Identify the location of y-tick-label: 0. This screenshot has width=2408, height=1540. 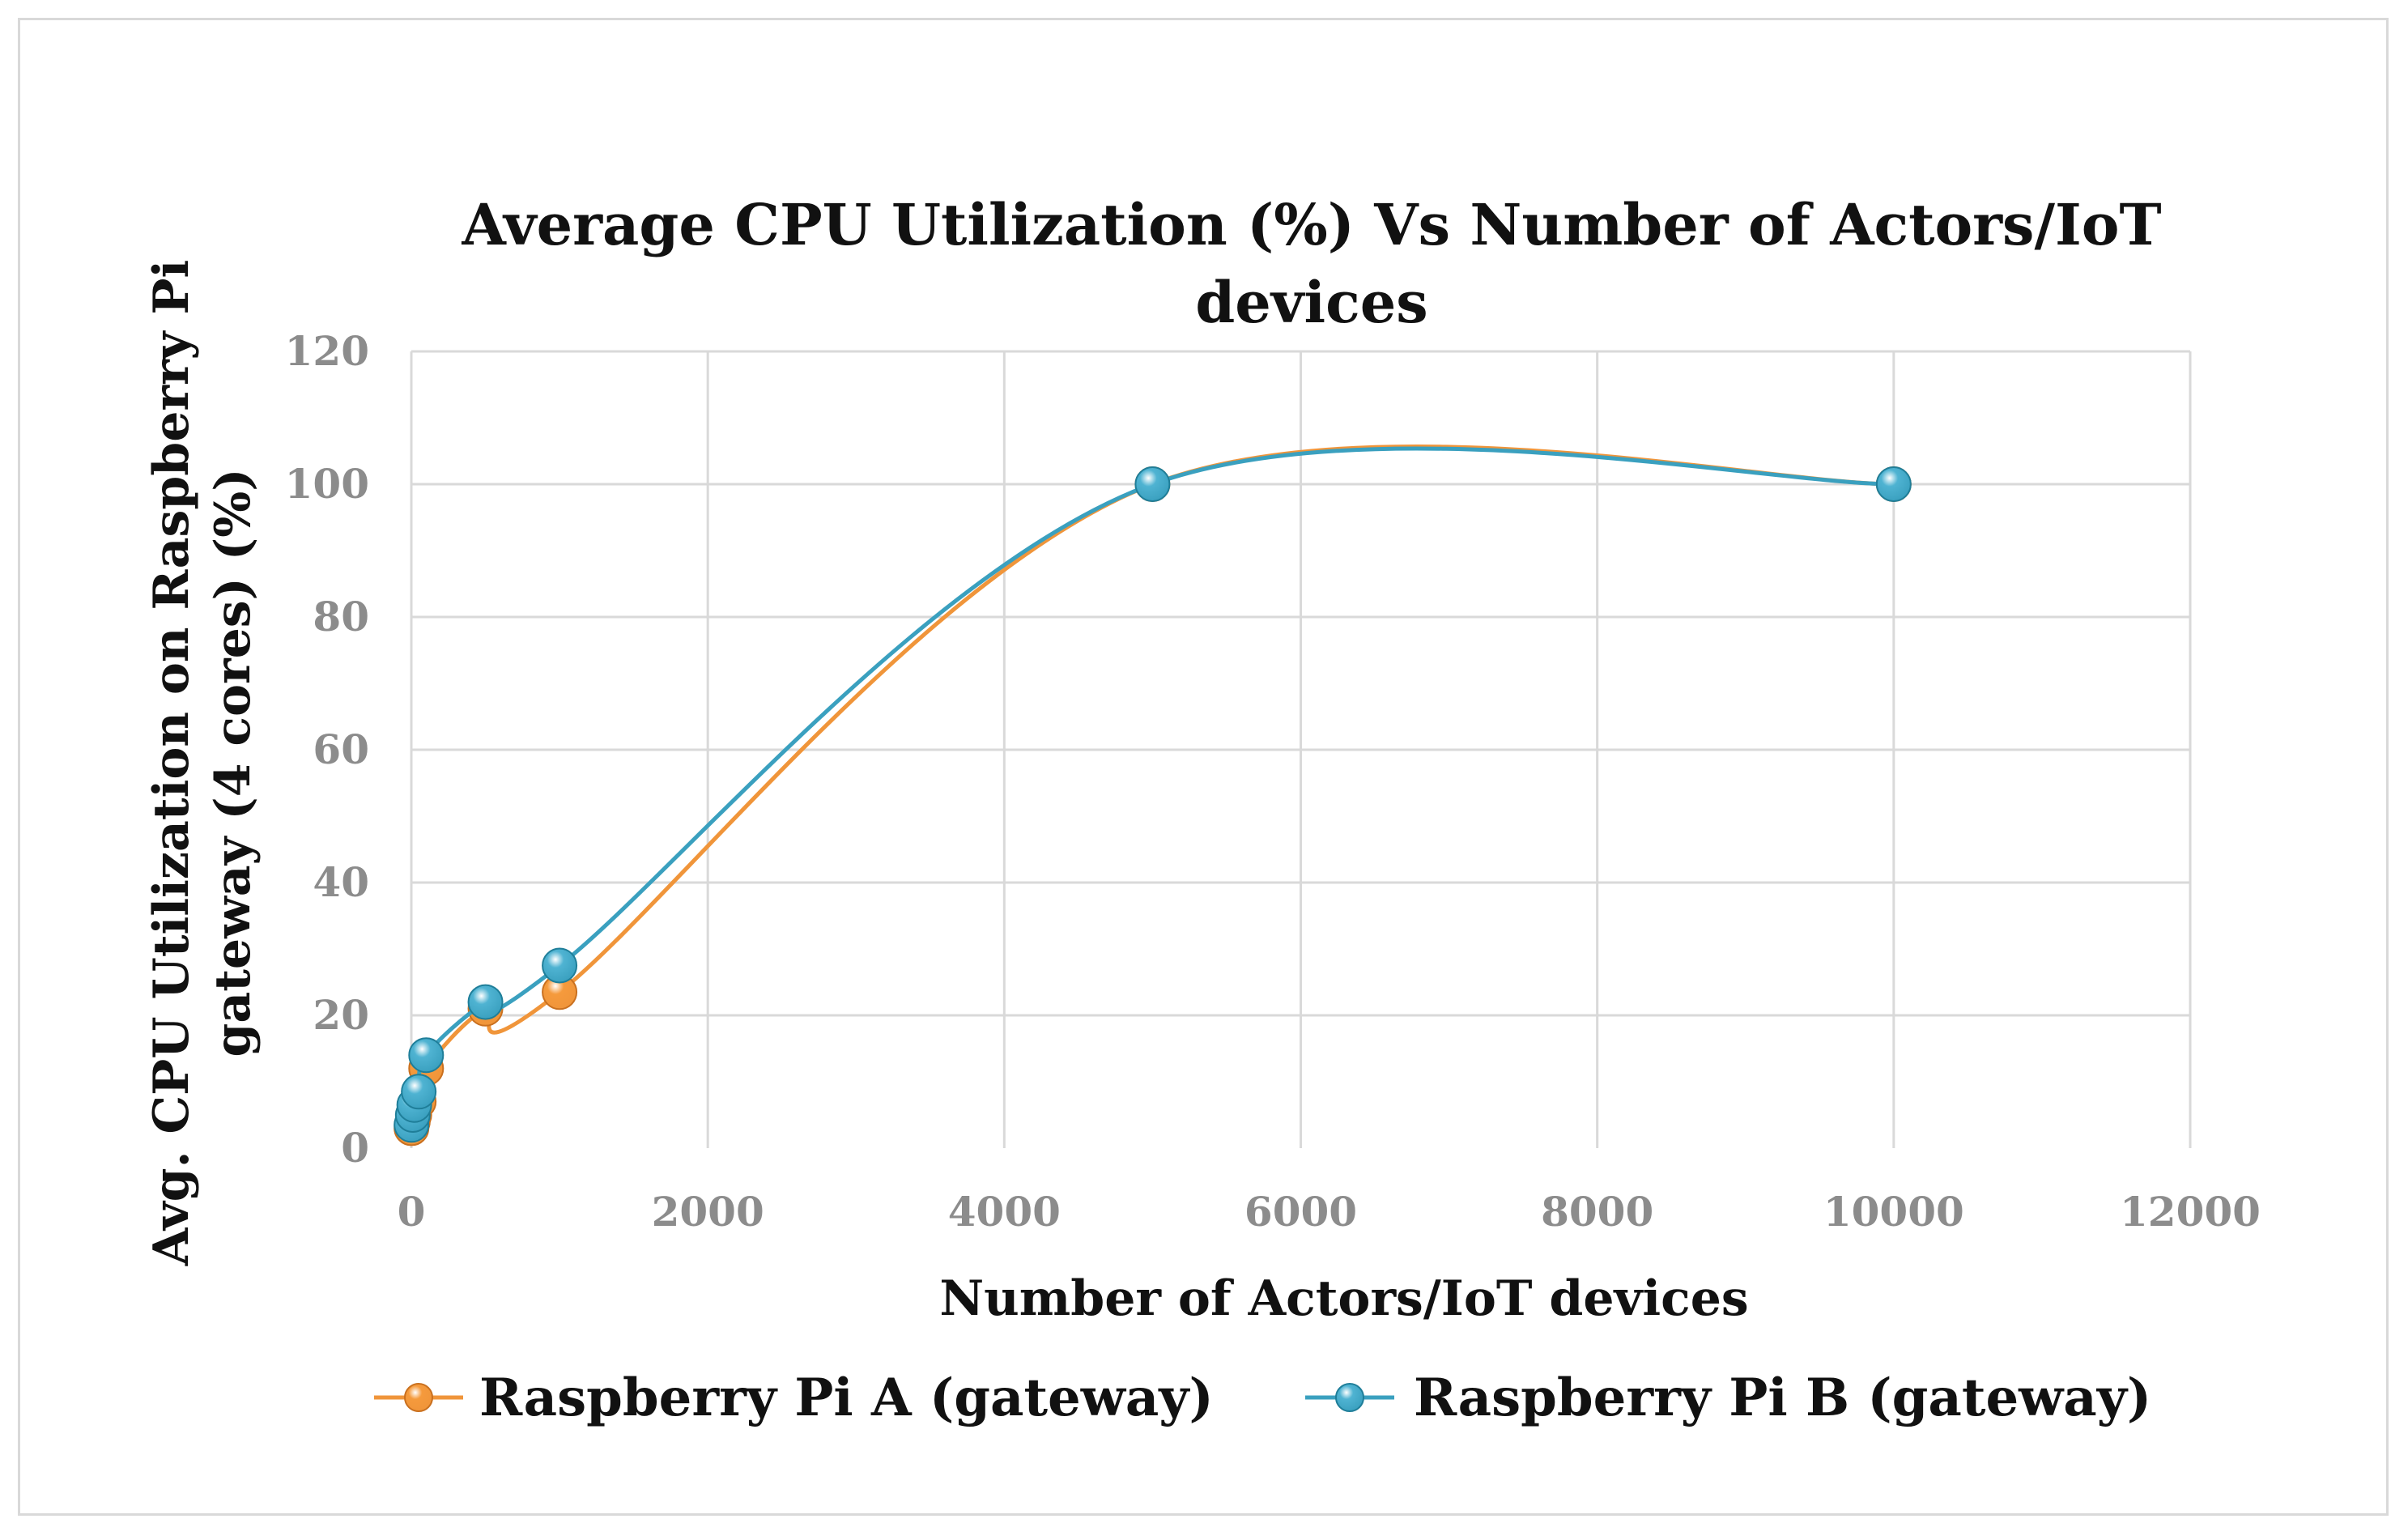
(355, 1148).